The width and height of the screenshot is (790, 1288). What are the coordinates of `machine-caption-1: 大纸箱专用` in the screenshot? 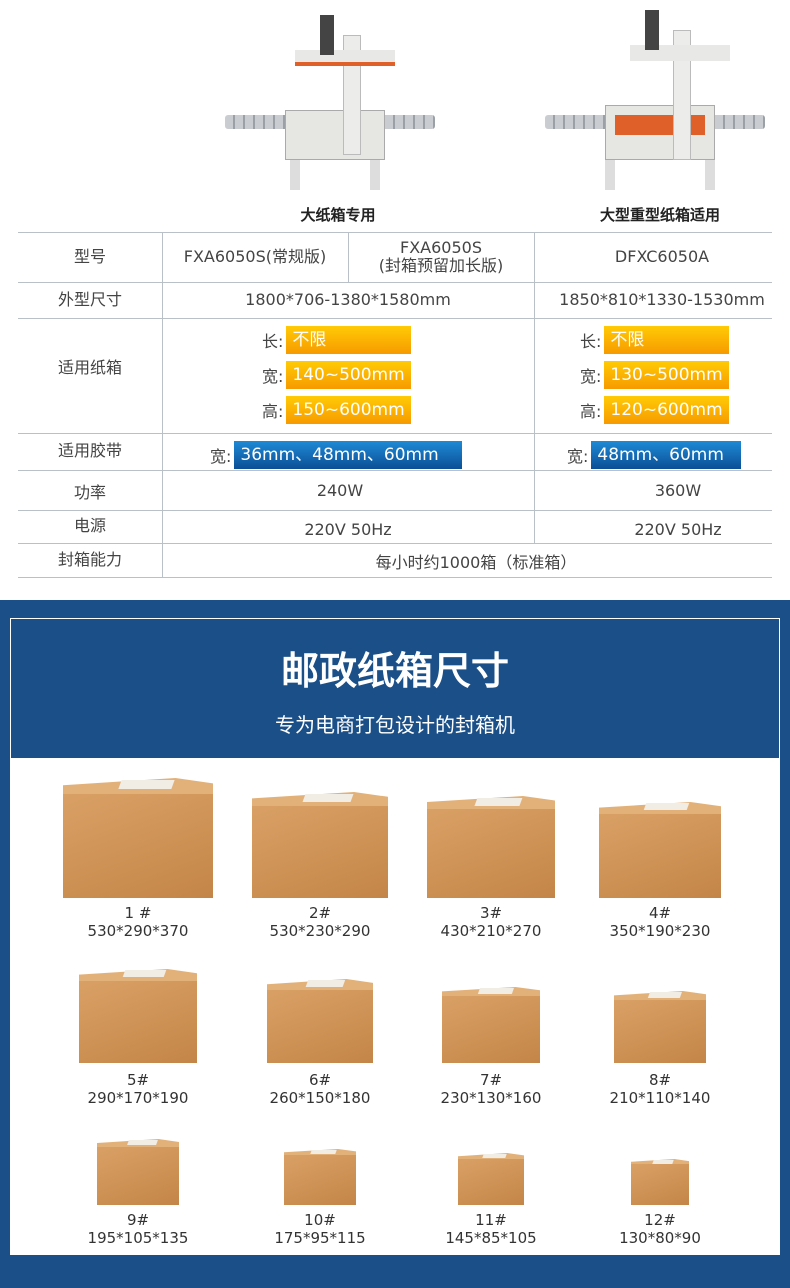 It's located at (338, 215).